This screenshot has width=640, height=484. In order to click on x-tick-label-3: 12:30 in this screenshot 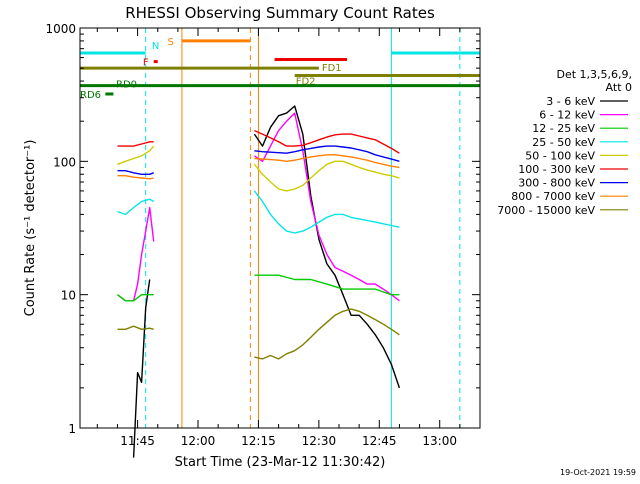, I will do `click(319, 441)`.